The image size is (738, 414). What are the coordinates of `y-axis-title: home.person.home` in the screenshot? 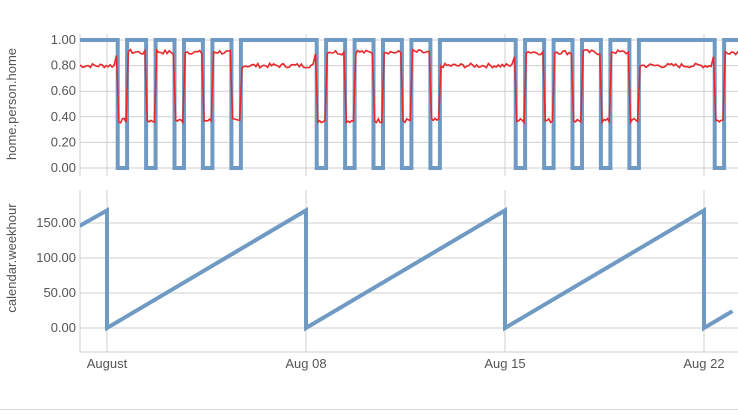 It's located at (11, 104).